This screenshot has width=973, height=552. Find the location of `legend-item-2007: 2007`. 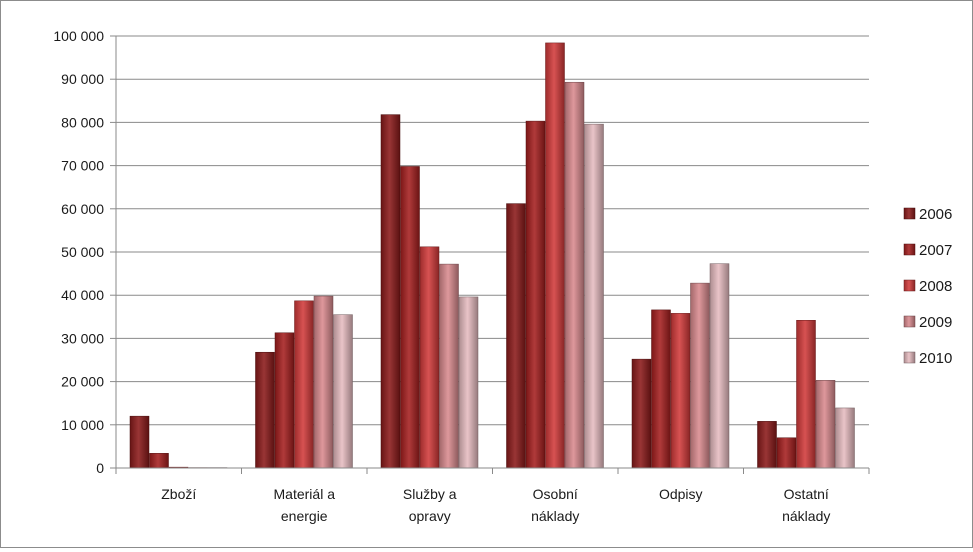

legend-item-2007: 2007 is located at coordinates (927, 250).